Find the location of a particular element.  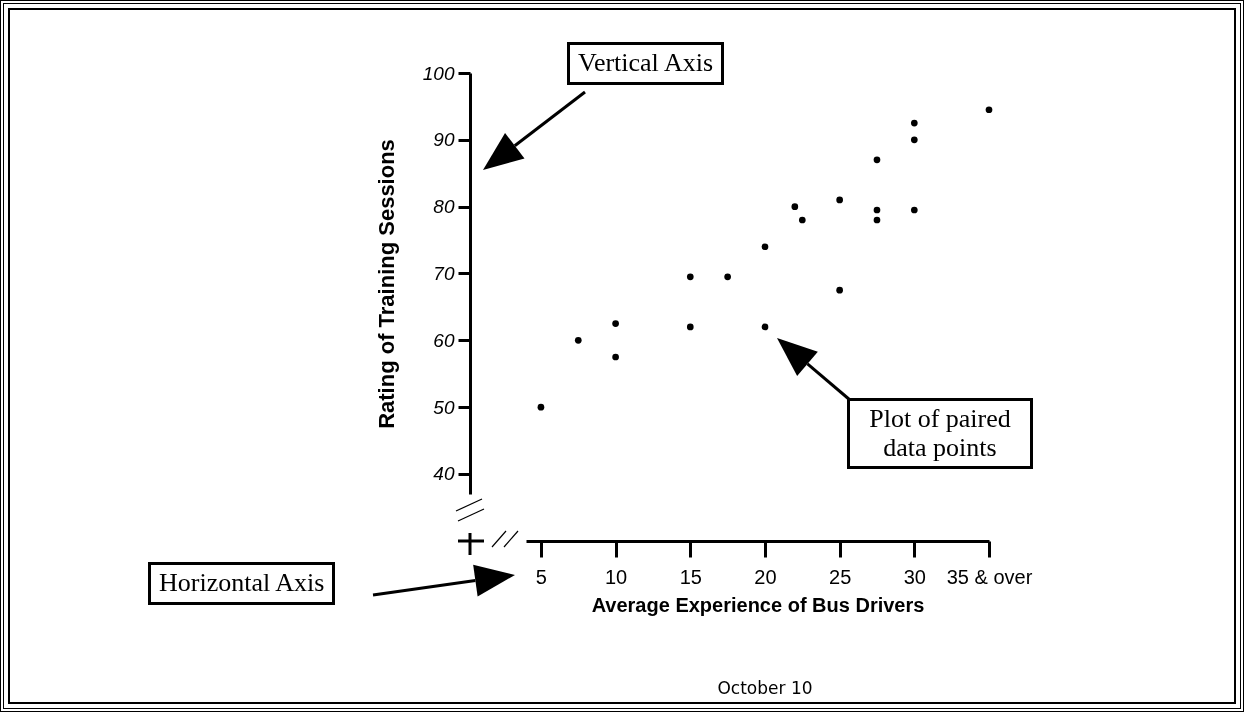

x-tick-label: 10 is located at coordinates (616, 576).